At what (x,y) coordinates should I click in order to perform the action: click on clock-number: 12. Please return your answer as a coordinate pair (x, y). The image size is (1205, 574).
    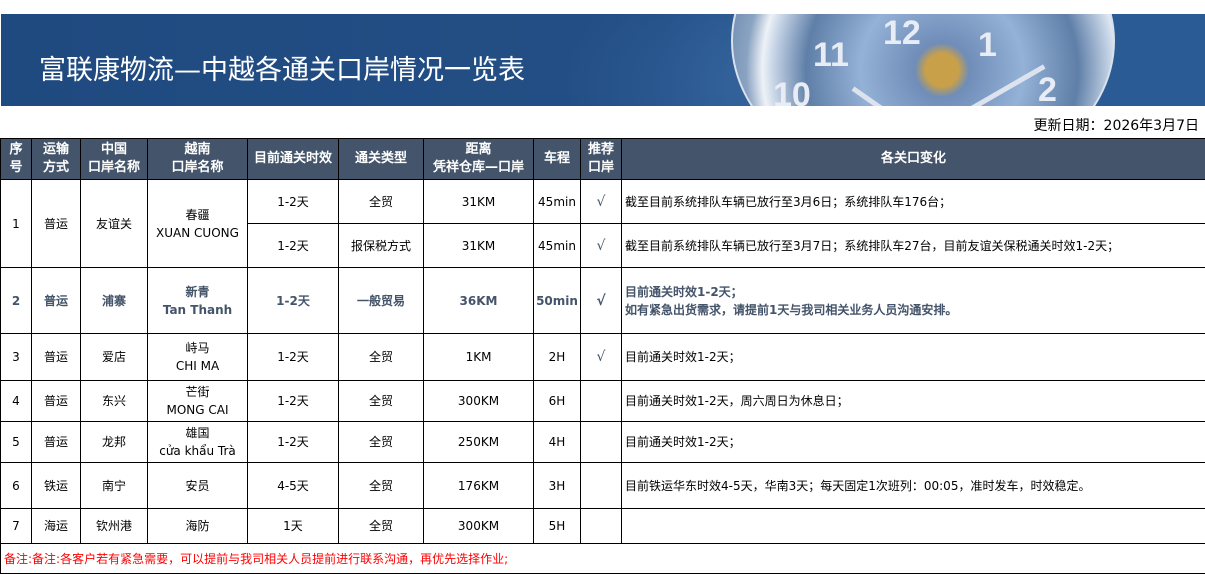
    Looking at the image, I should click on (902, 33).